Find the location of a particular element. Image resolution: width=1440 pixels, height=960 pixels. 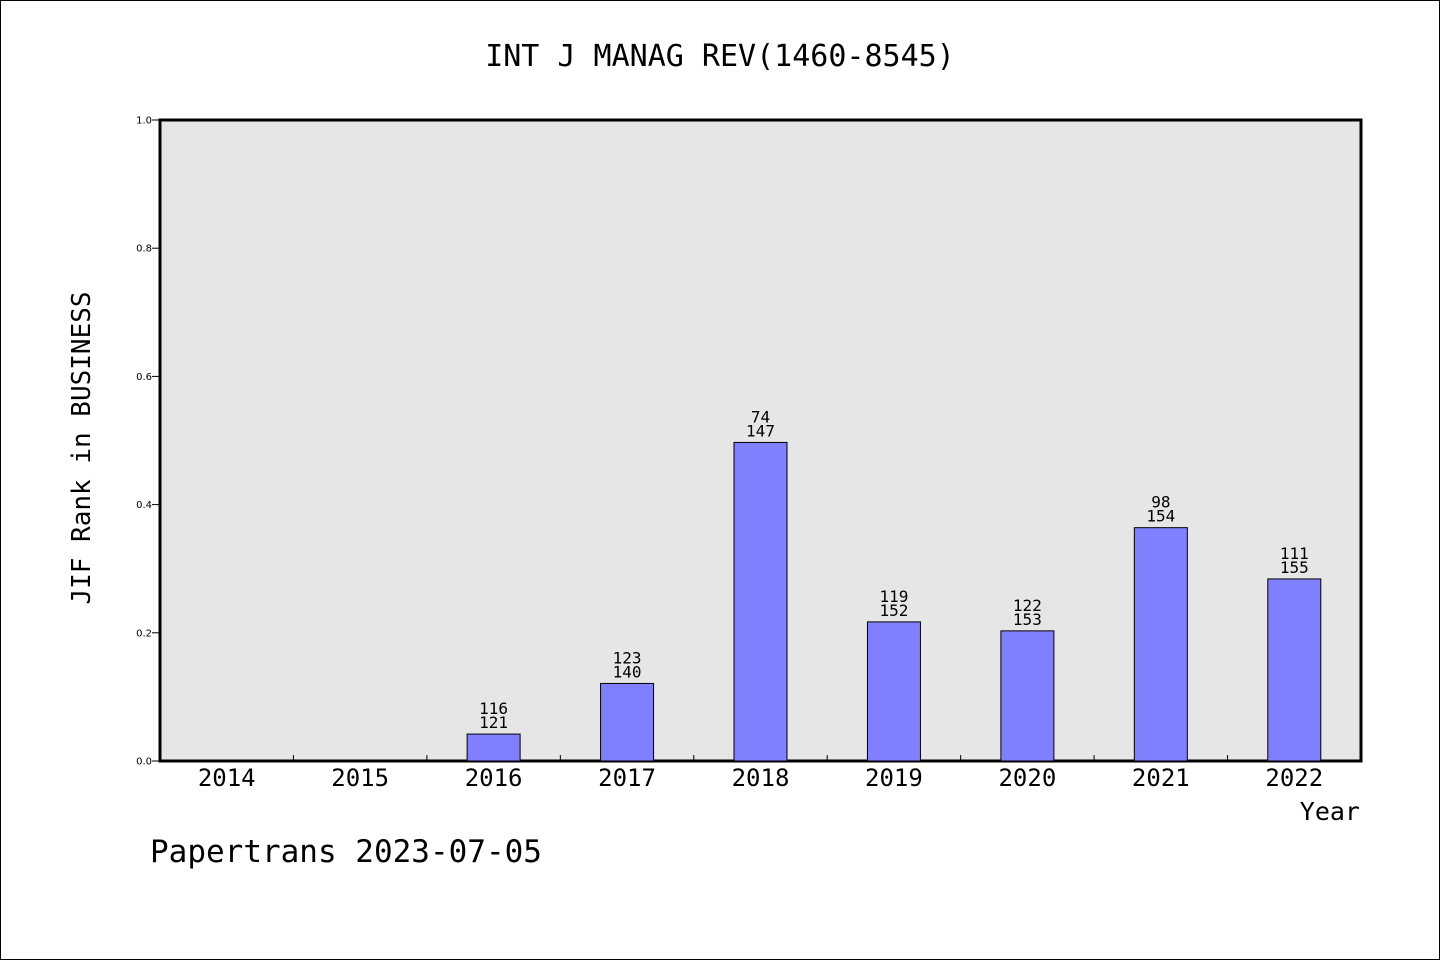

bar-label-total: 152 is located at coordinates (893, 610).